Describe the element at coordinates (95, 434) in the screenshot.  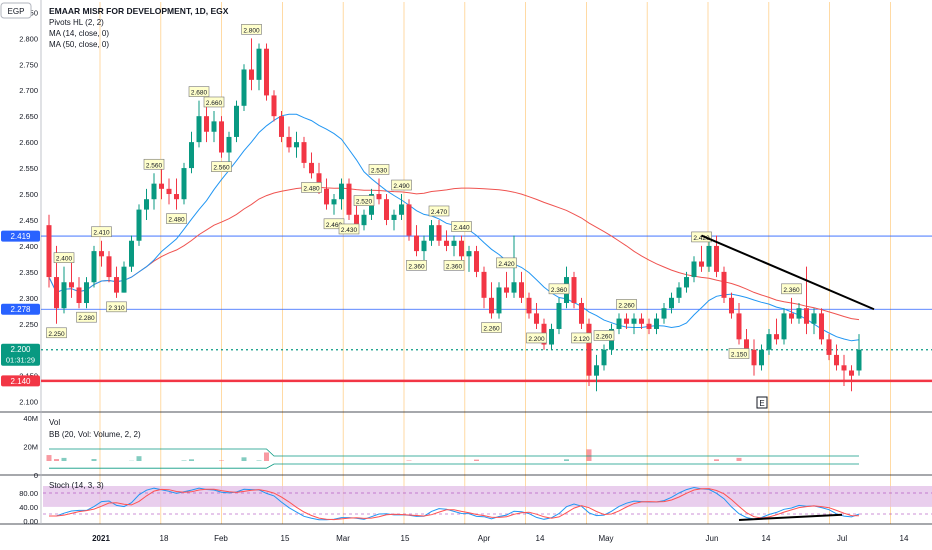
I see `bb-pane-label: BB (20, Vol: Volume, 2, 2)` at that location.